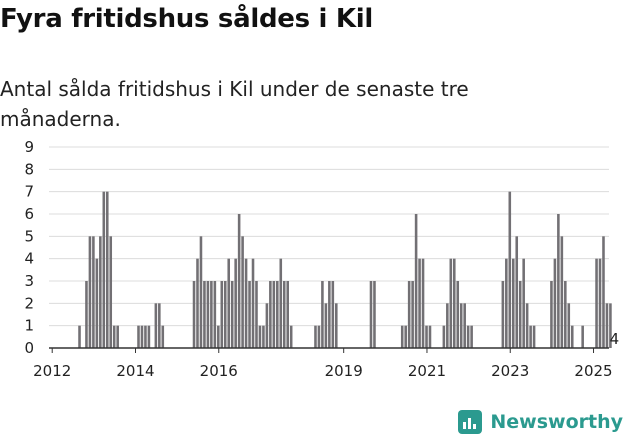 The height and width of the screenshot is (439, 631). Describe the element at coordinates (556, 422) in the screenshot. I see `brand-name: Newsworthy` at that location.